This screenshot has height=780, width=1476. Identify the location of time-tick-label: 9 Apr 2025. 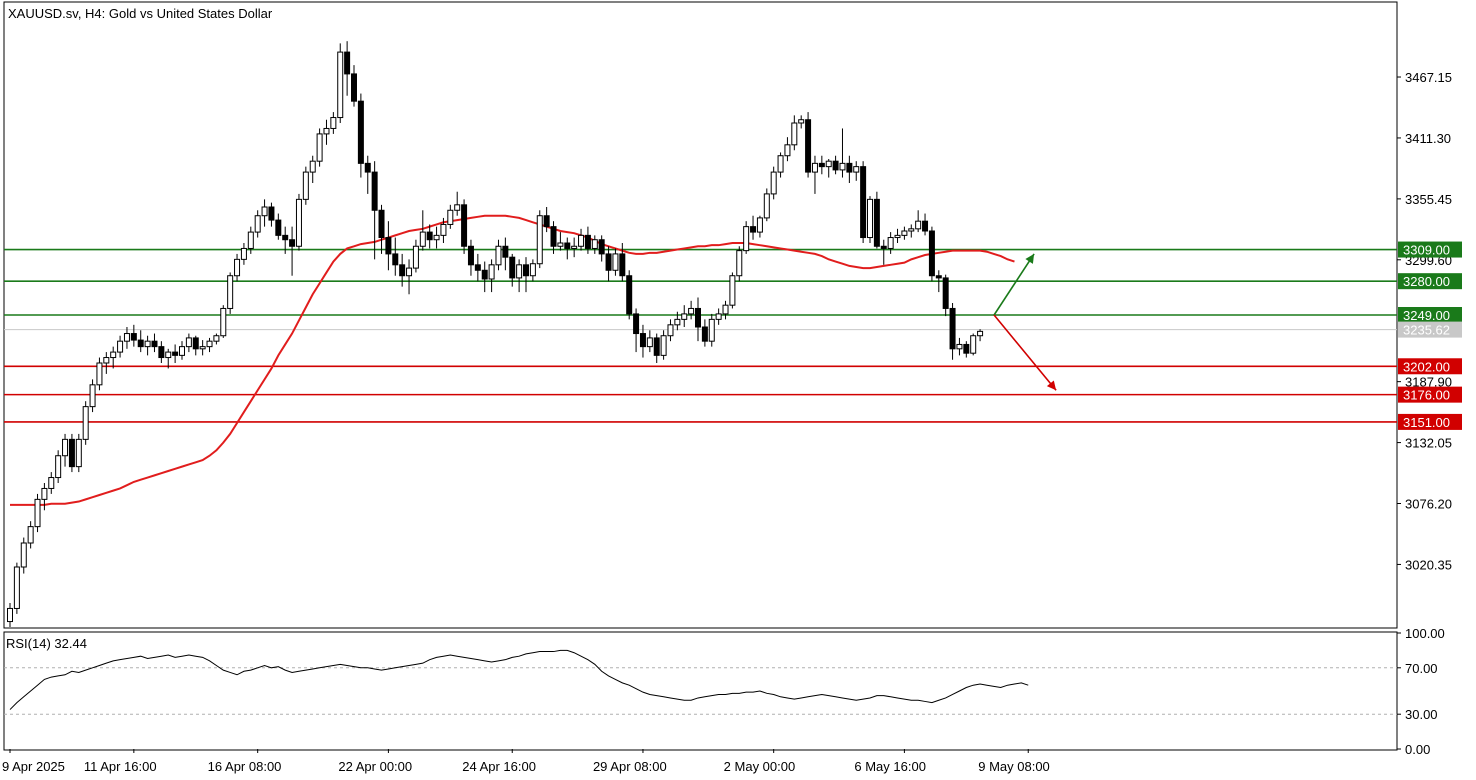
(33, 766).